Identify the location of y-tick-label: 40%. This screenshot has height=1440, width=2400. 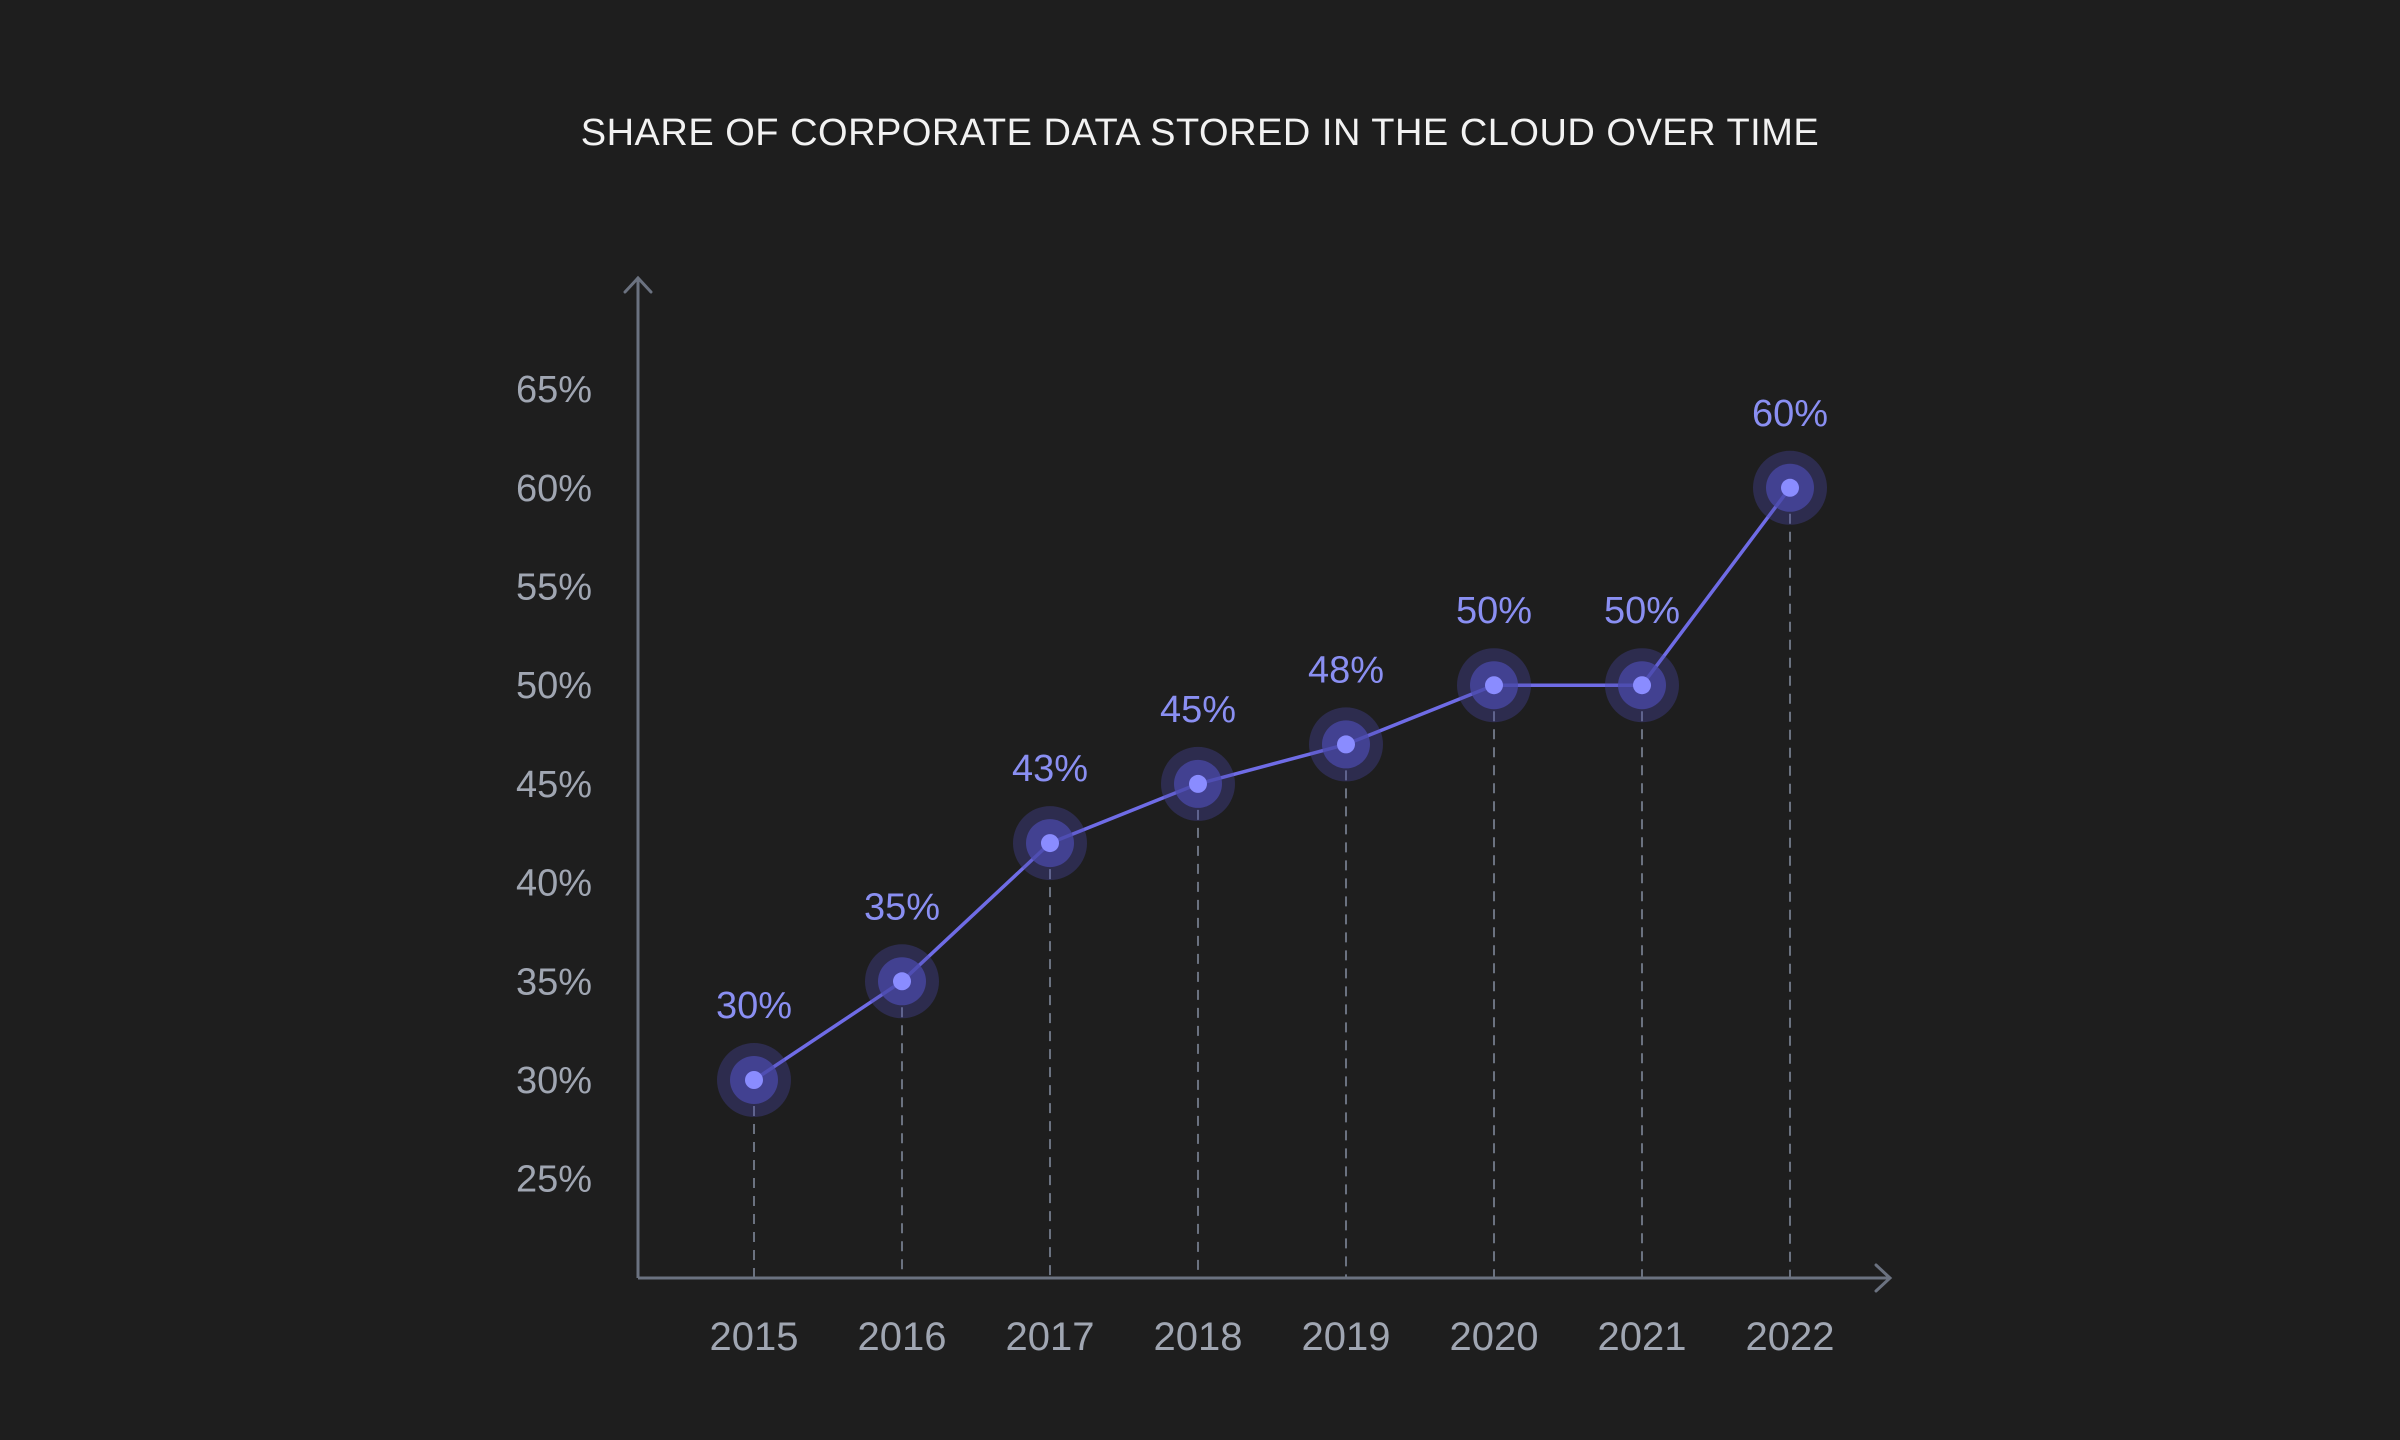
(554, 884).